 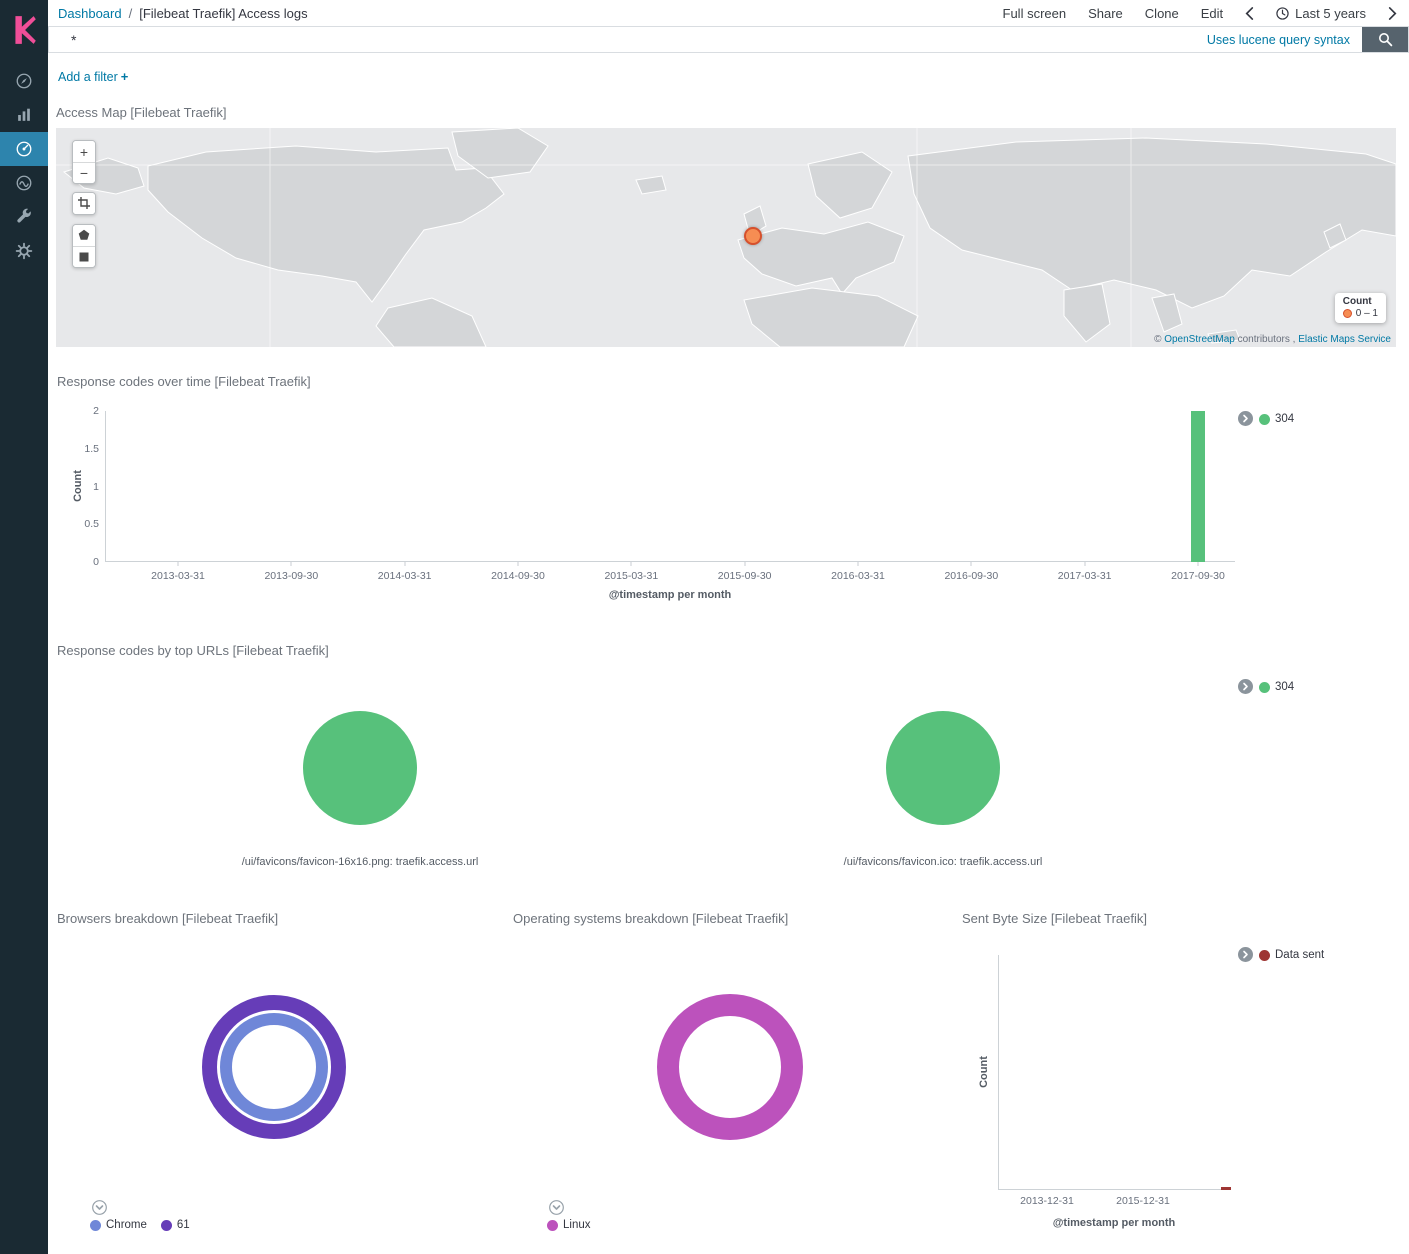 I want to click on edit-button: Edit, so click(x=1212, y=13).